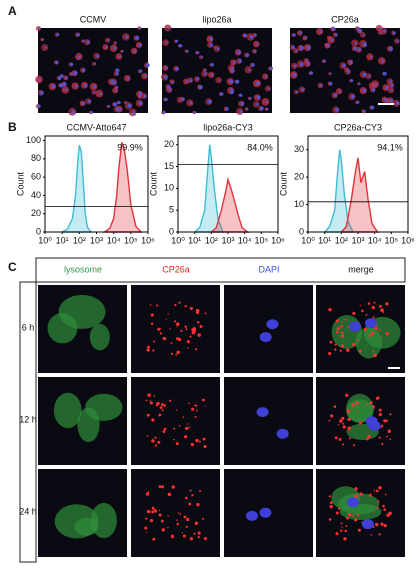  Describe the element at coordinates (12, 267) in the screenshot. I see `panel-label: C` at that location.